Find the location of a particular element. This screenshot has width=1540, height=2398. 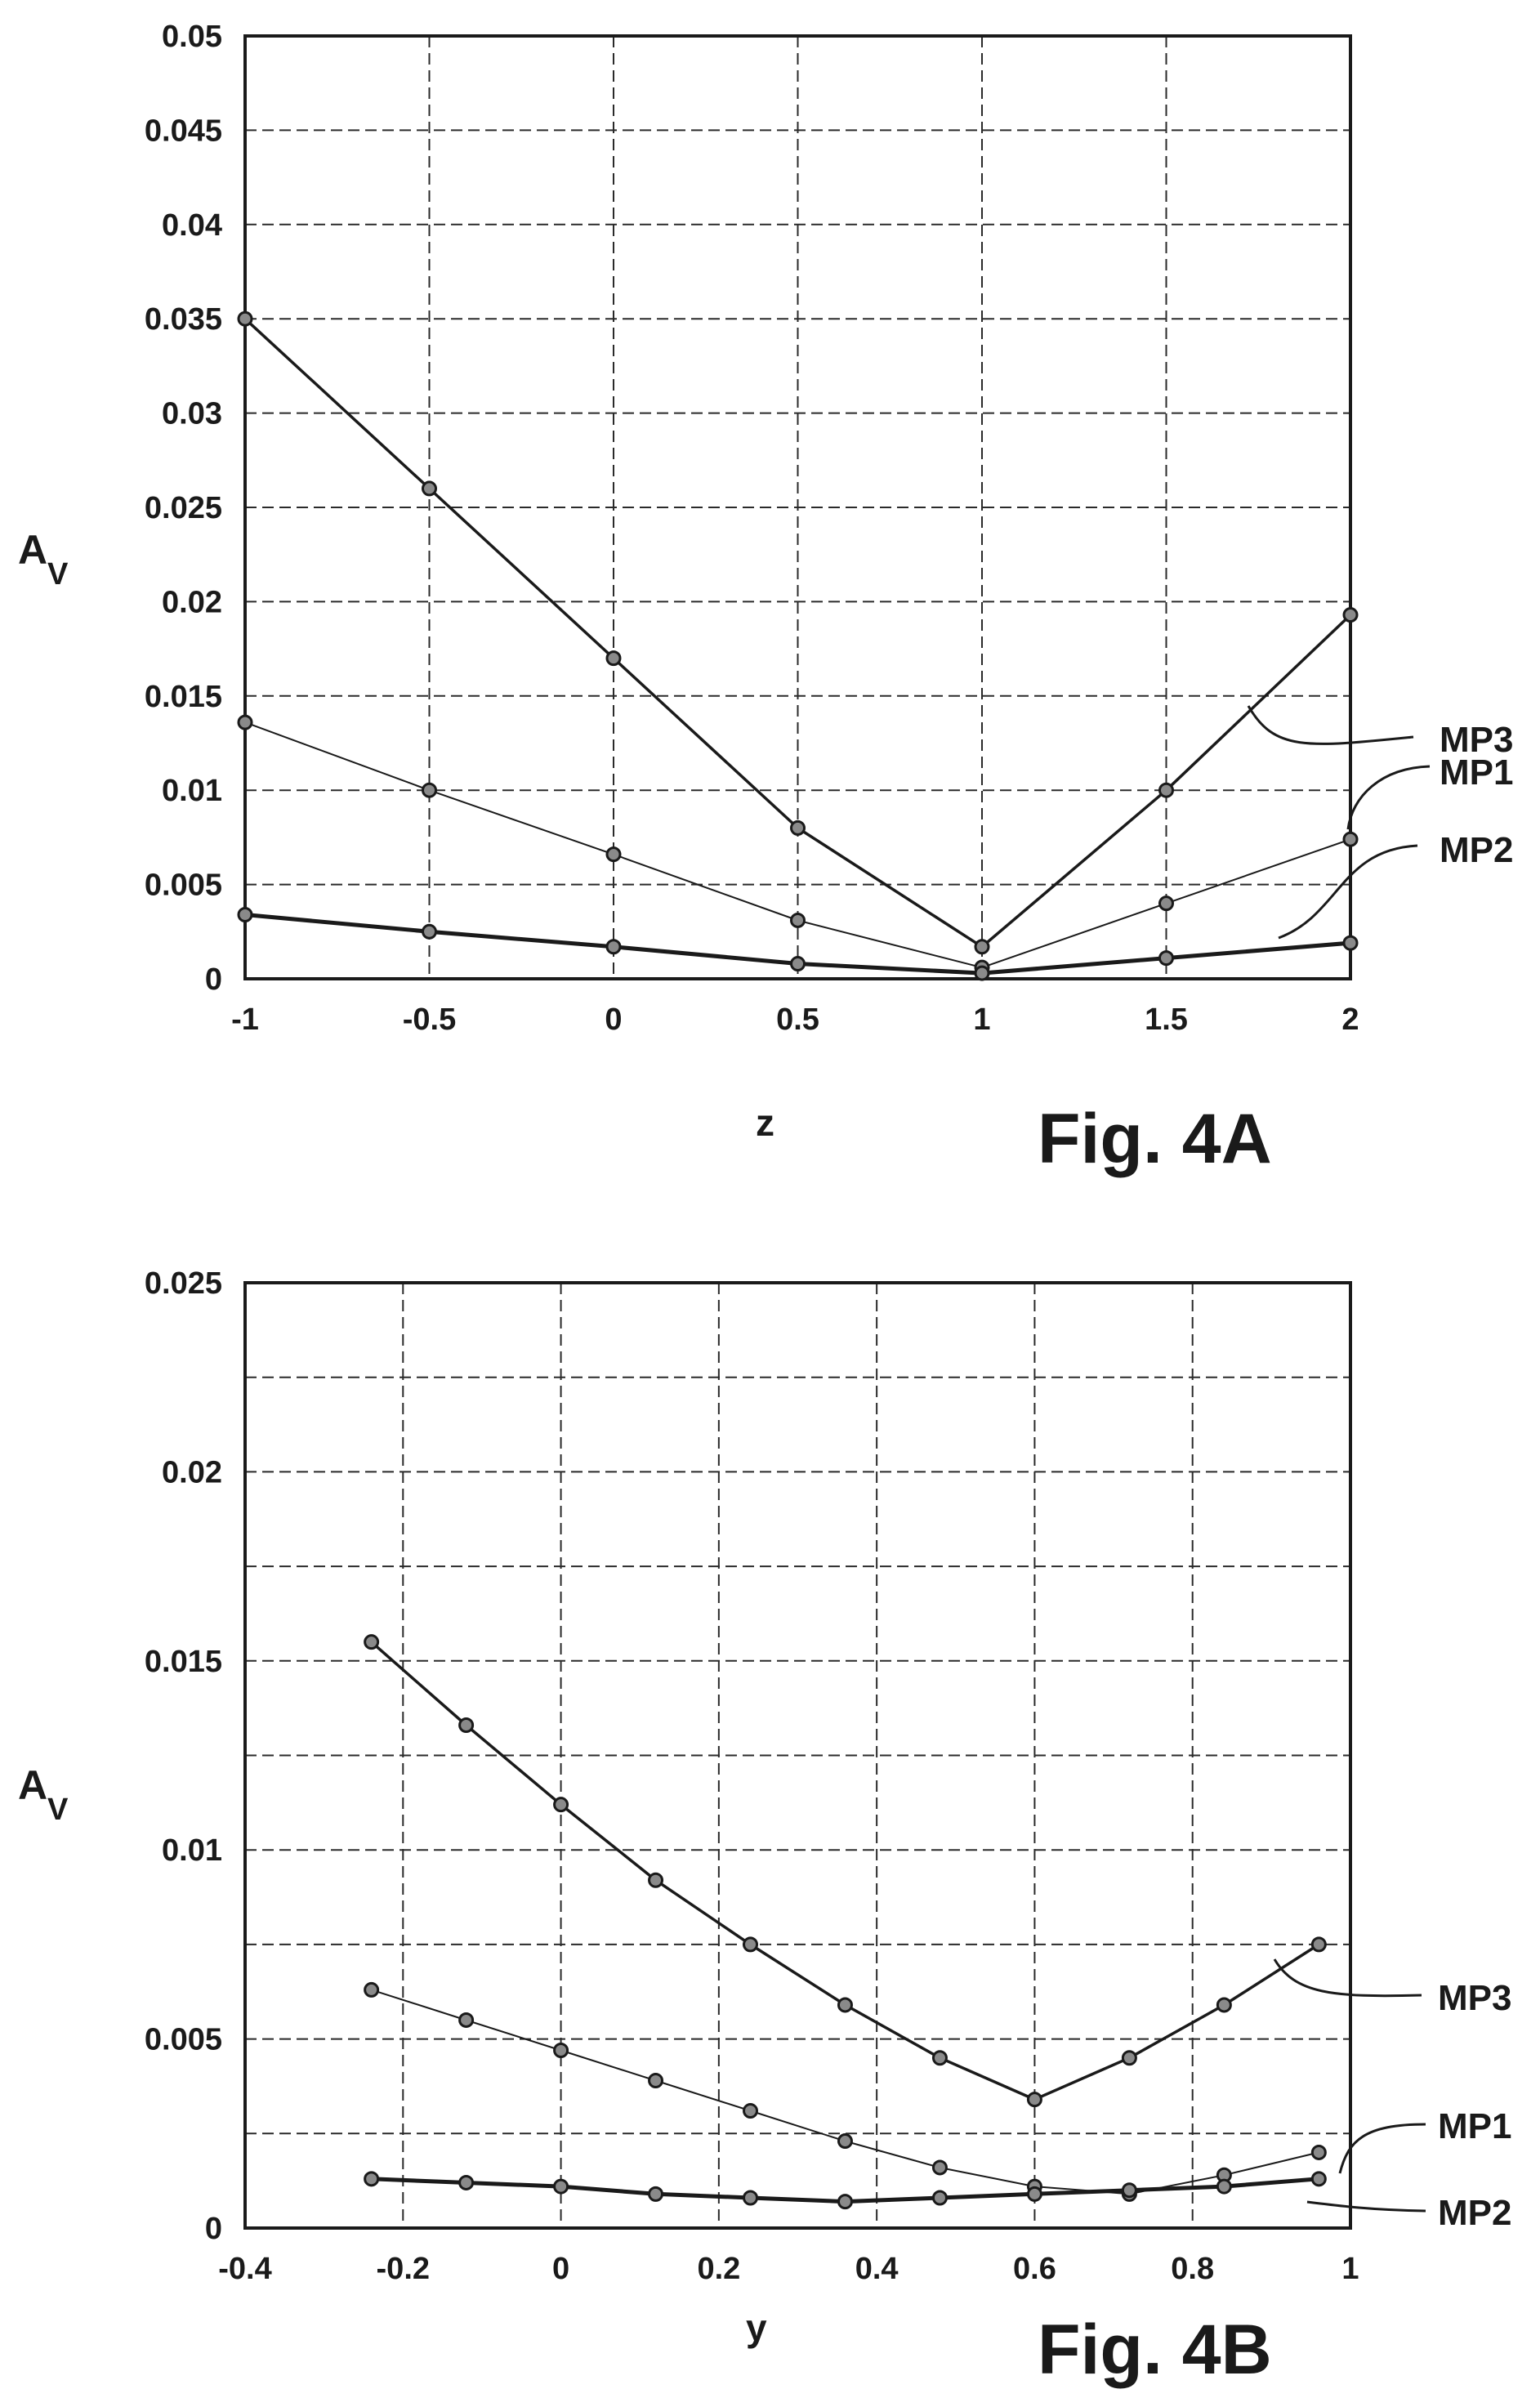

y-axis-title: A is located at coordinates (32, 1785).